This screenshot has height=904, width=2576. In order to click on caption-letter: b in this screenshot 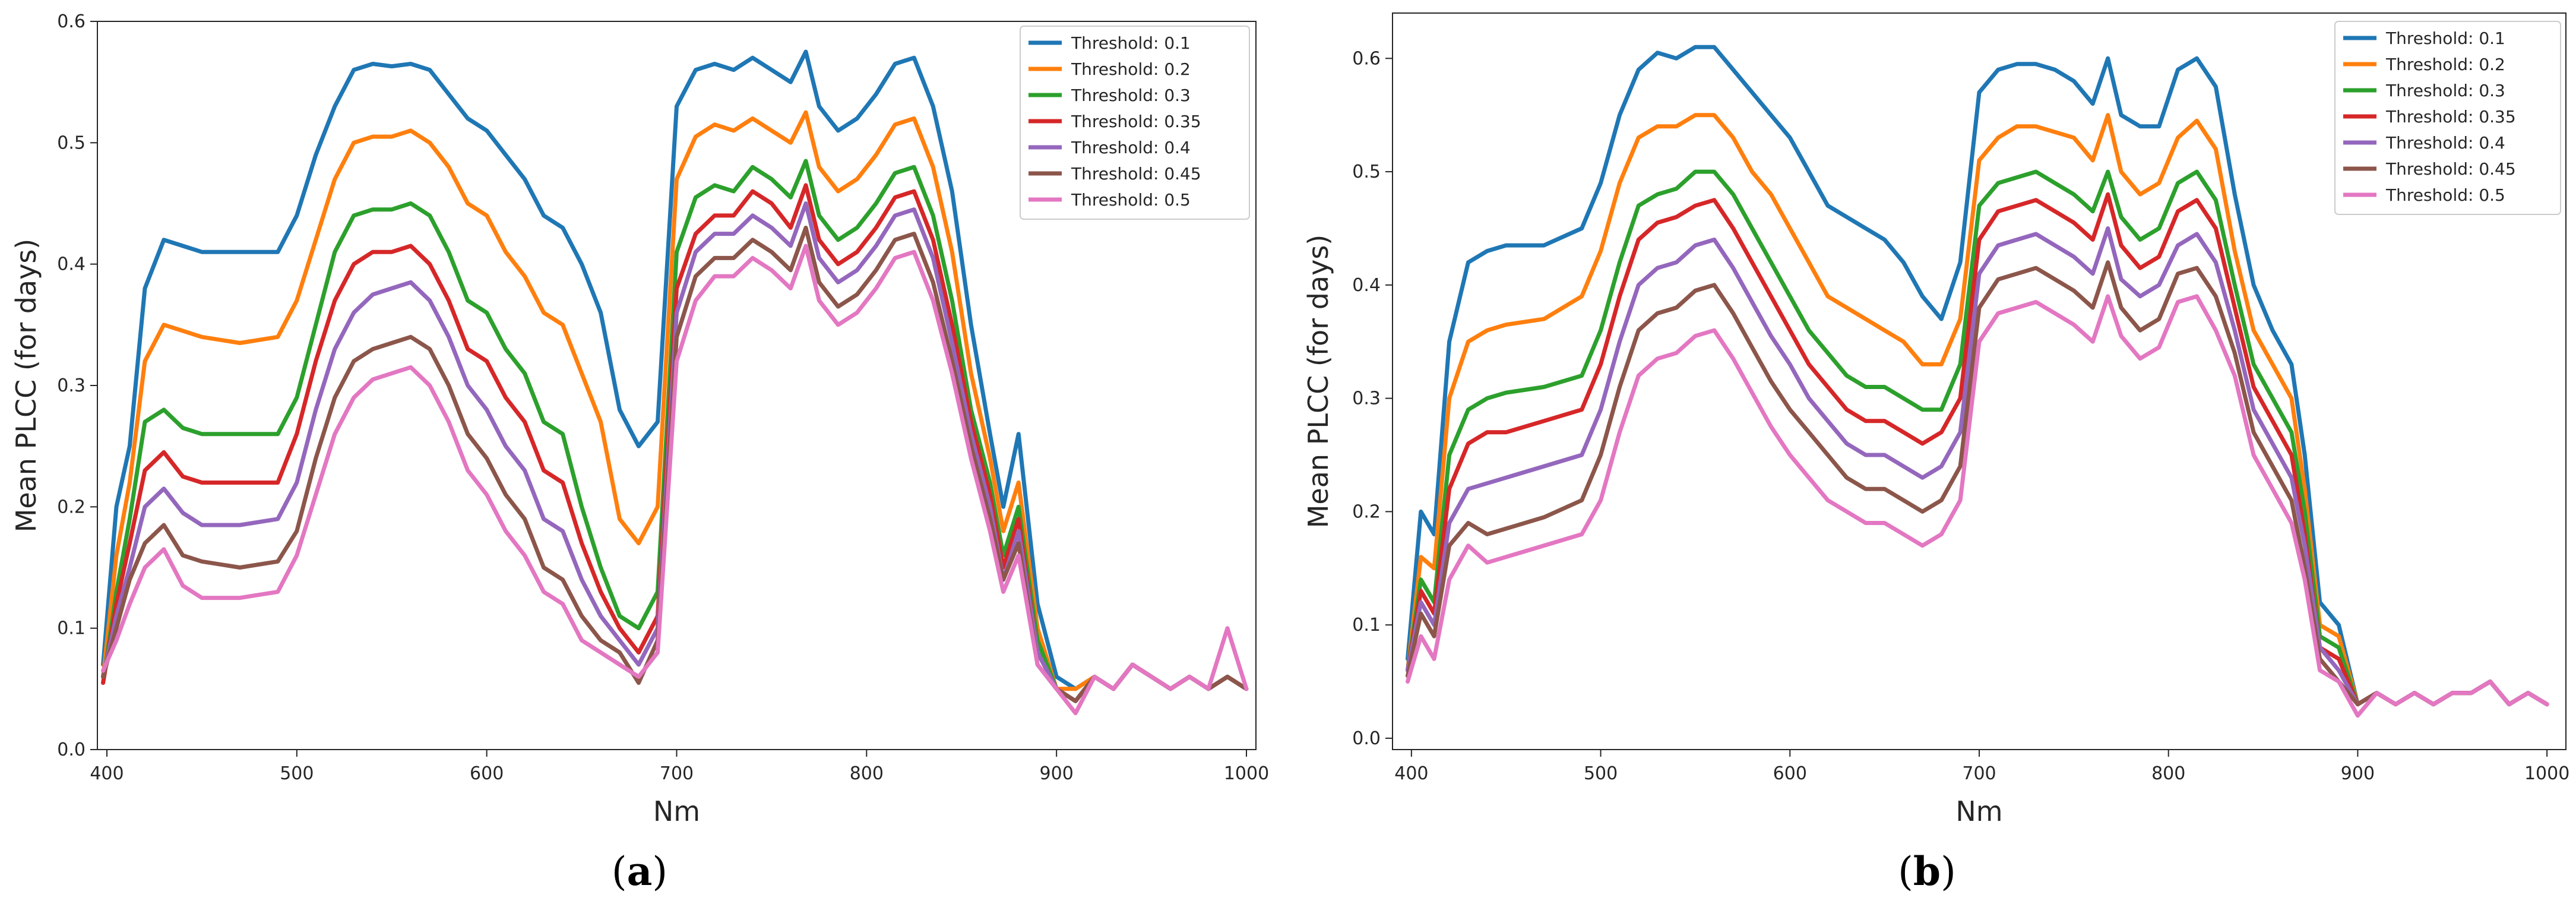, I will do `click(1927, 871)`.